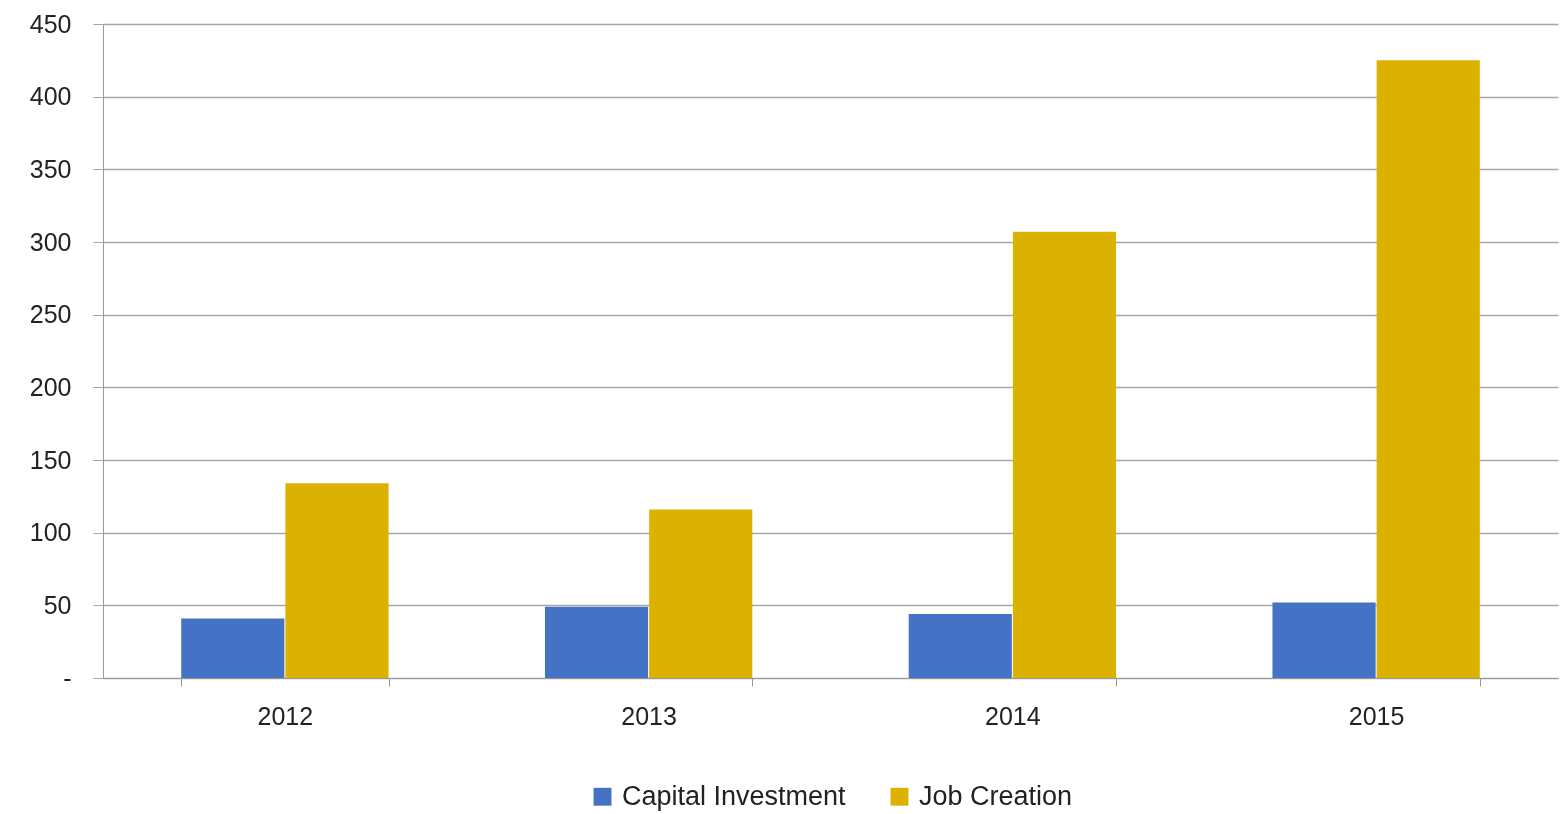 This screenshot has width=1562, height=814. What do you see at coordinates (649, 715) in the screenshot?
I see `x-tick-label: 2013` at bounding box center [649, 715].